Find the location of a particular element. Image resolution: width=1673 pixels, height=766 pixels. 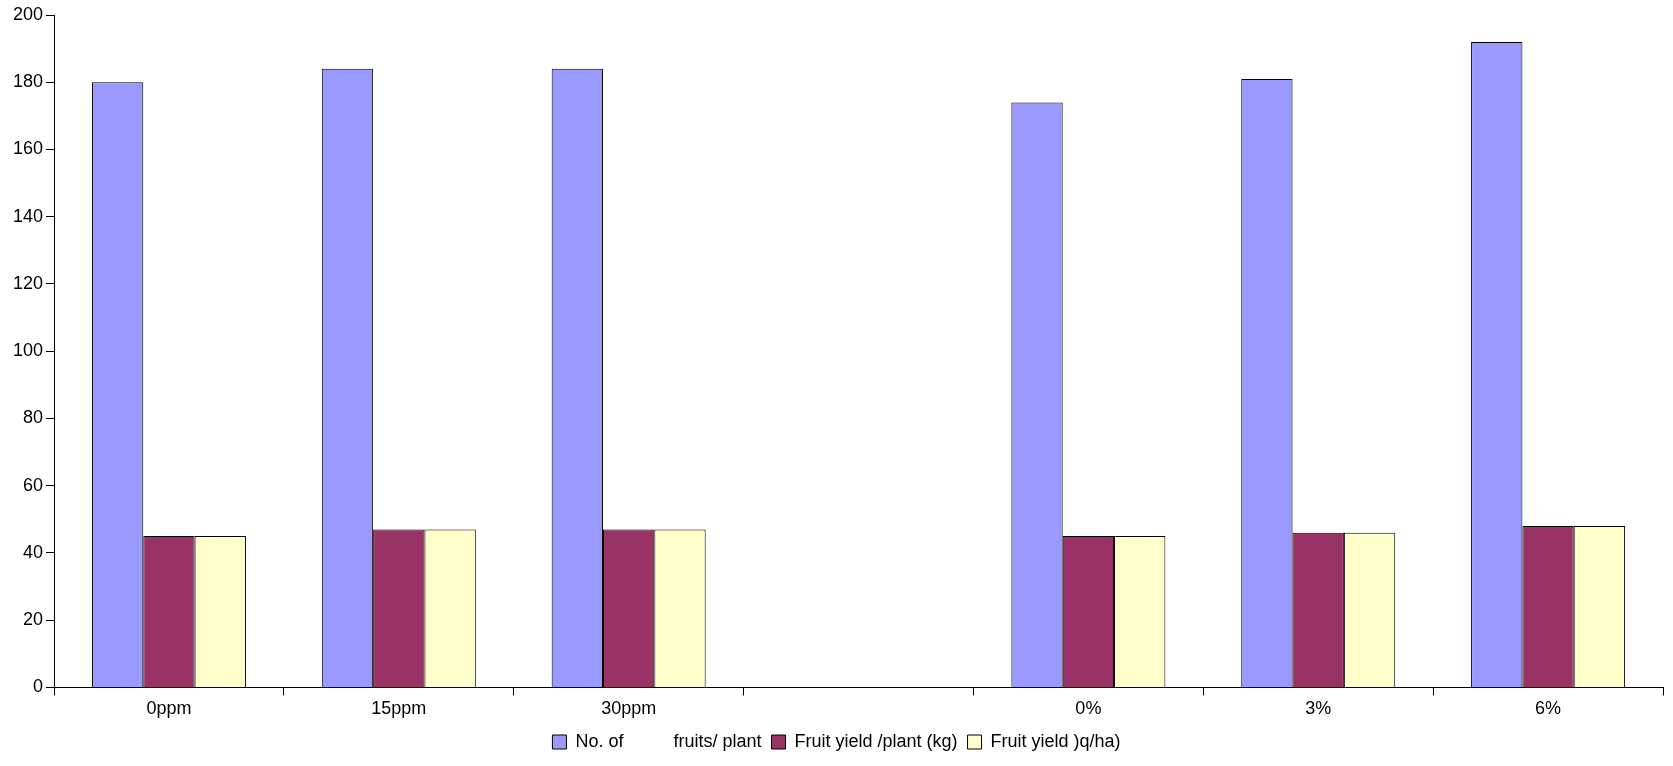

legend-label: Fruit yield /plant (kg) is located at coordinates (876, 740).